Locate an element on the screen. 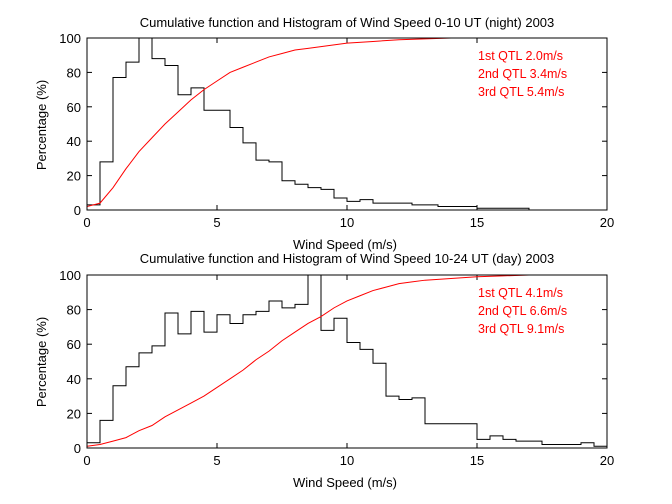 The height and width of the screenshot is (504, 672). chart-day-ytick-label: 80 is located at coordinates (74, 310).